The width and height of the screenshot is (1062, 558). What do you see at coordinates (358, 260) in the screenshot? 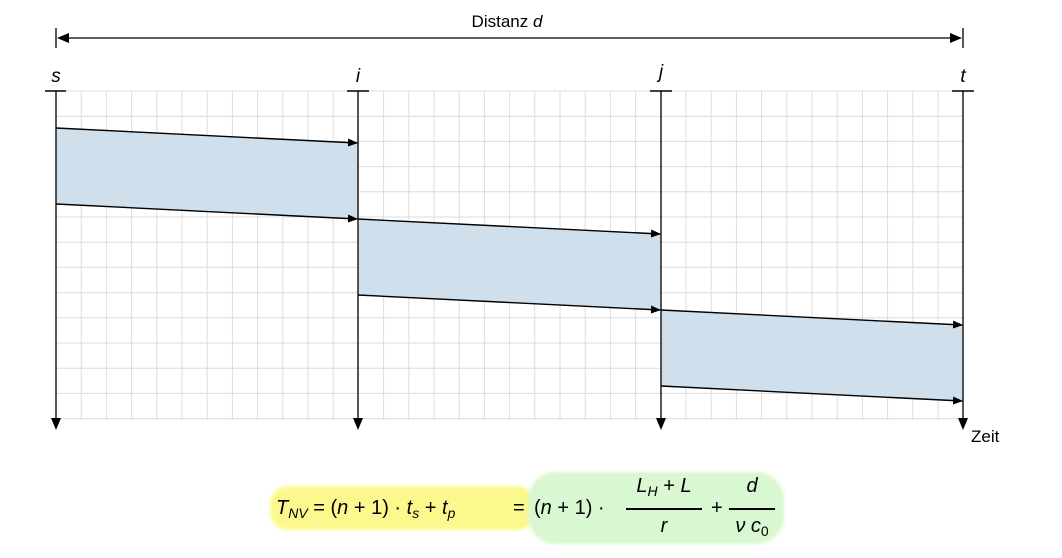
I see `timeline-i` at bounding box center [358, 260].